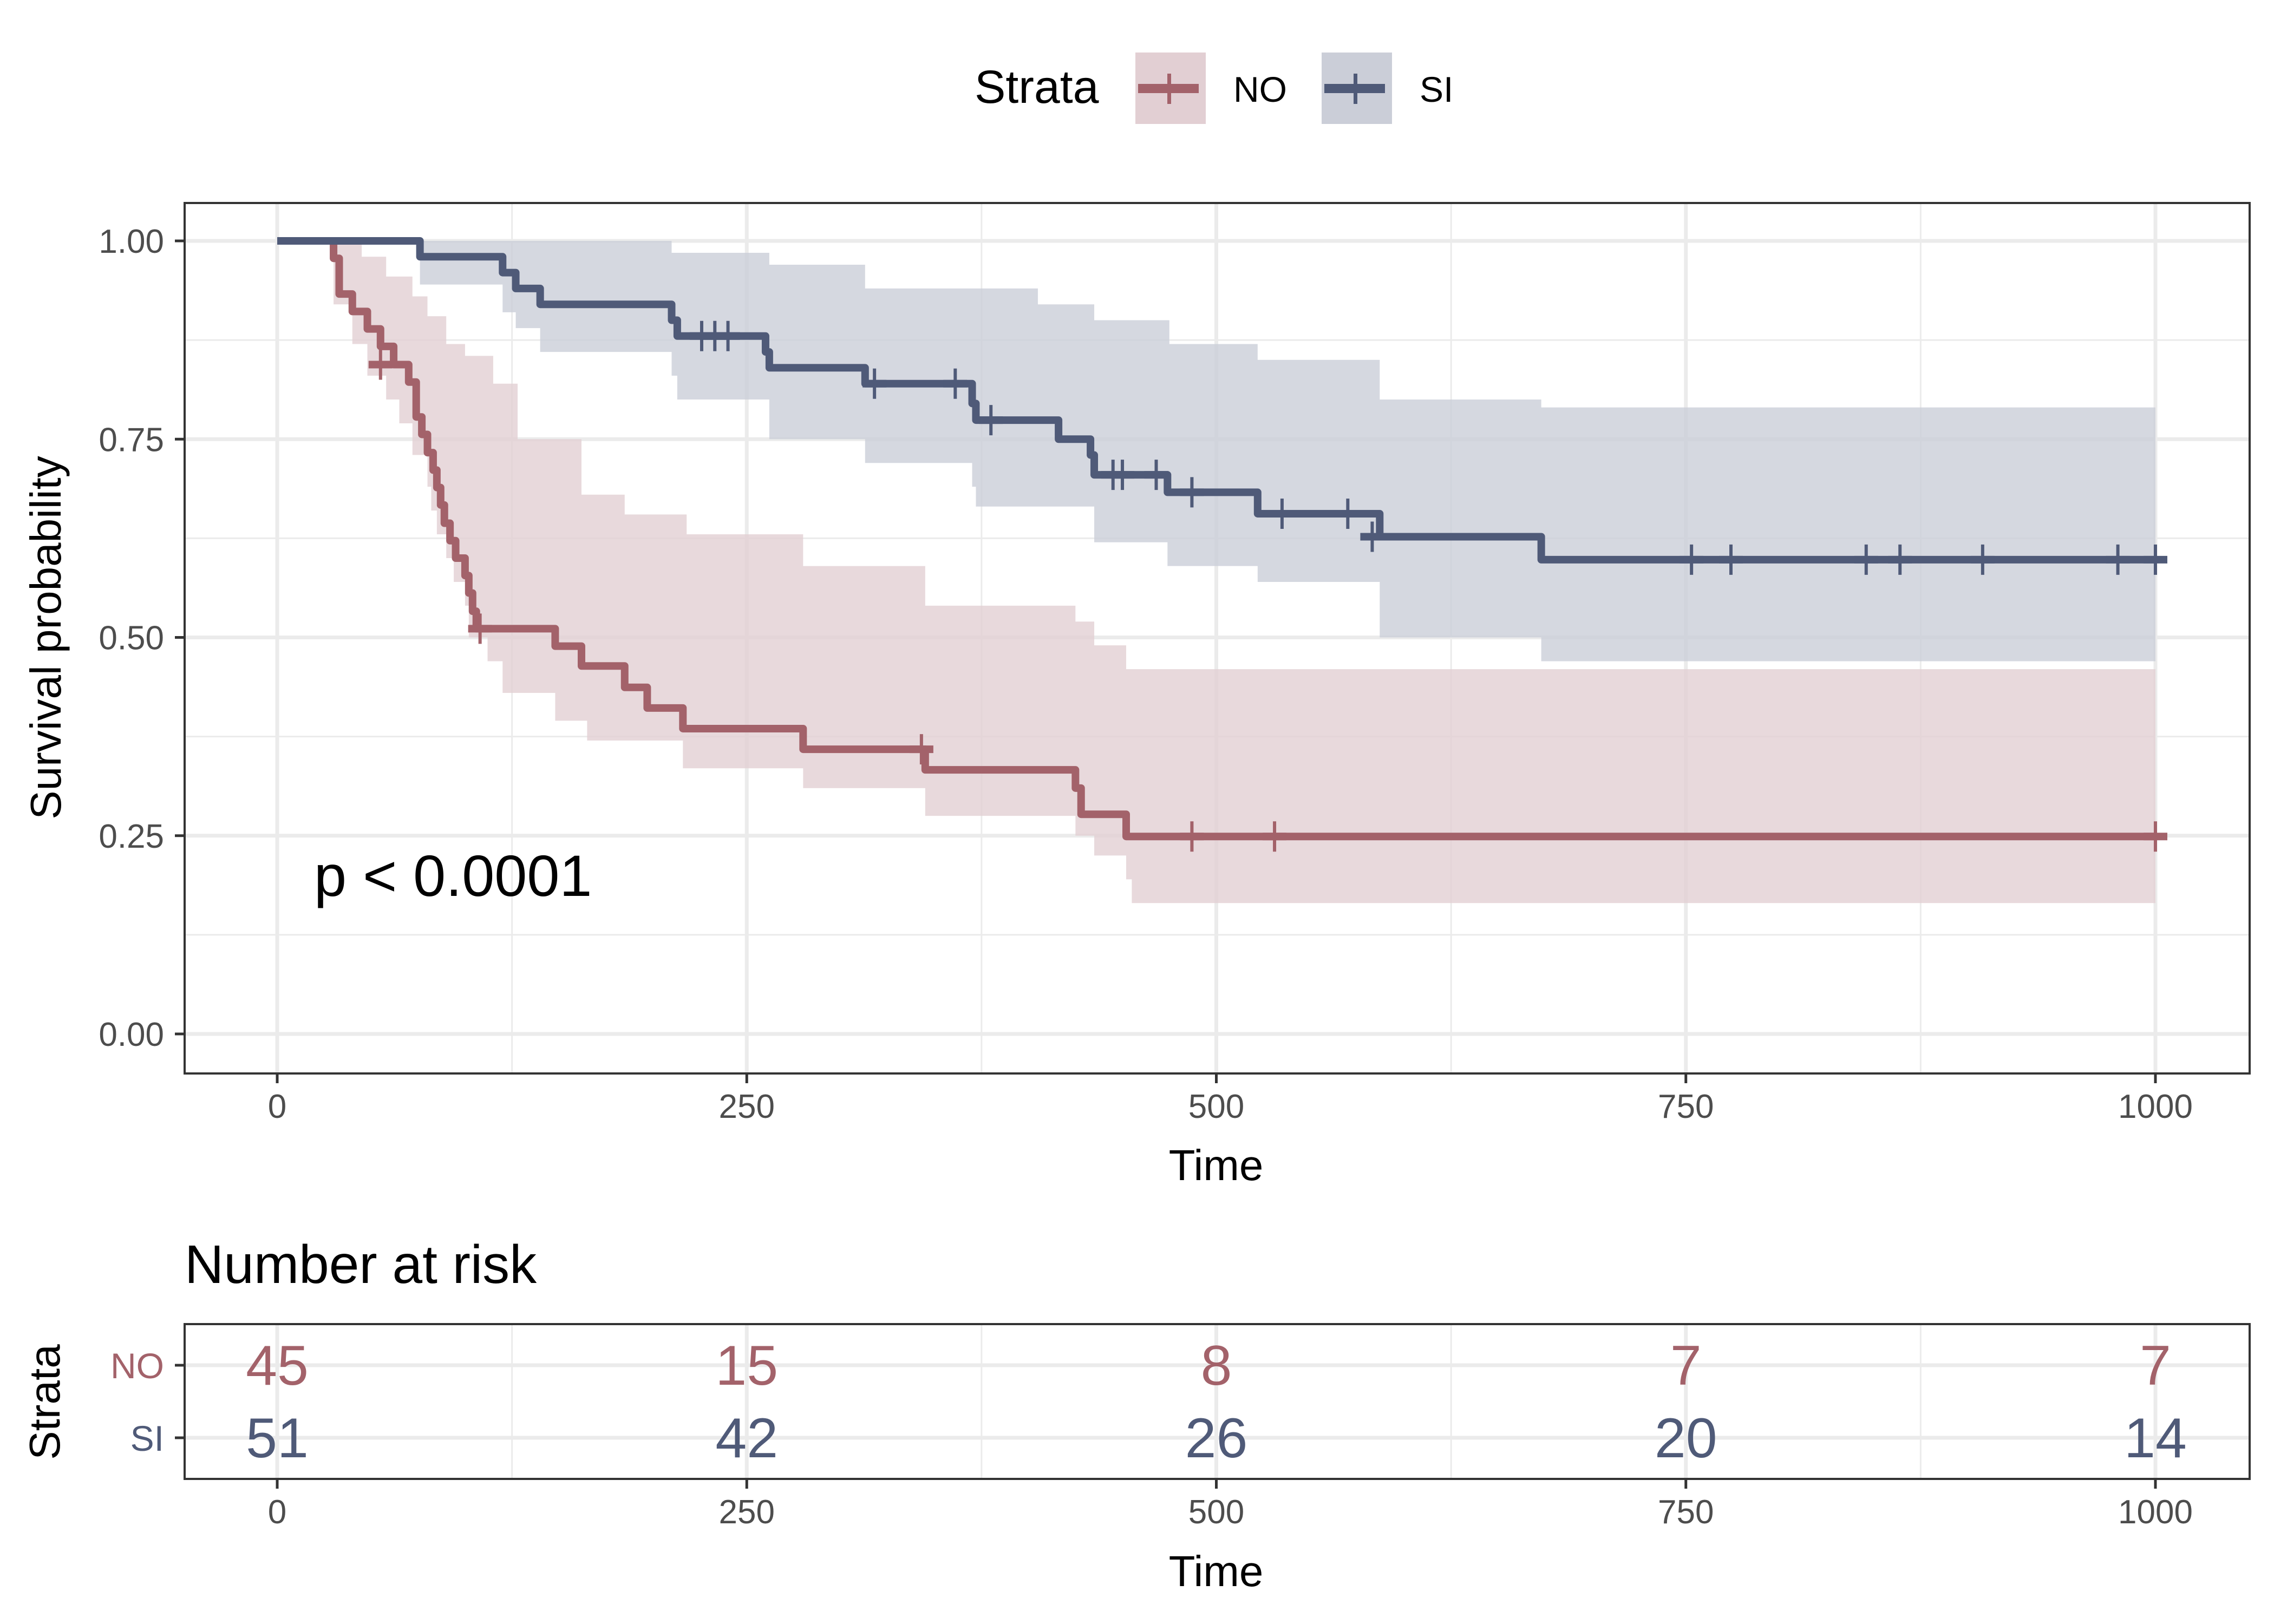 The width and height of the screenshot is (2274, 1624). What do you see at coordinates (148, 1402) in the screenshot?
I see `risk-strata-axis: NO SI` at bounding box center [148, 1402].